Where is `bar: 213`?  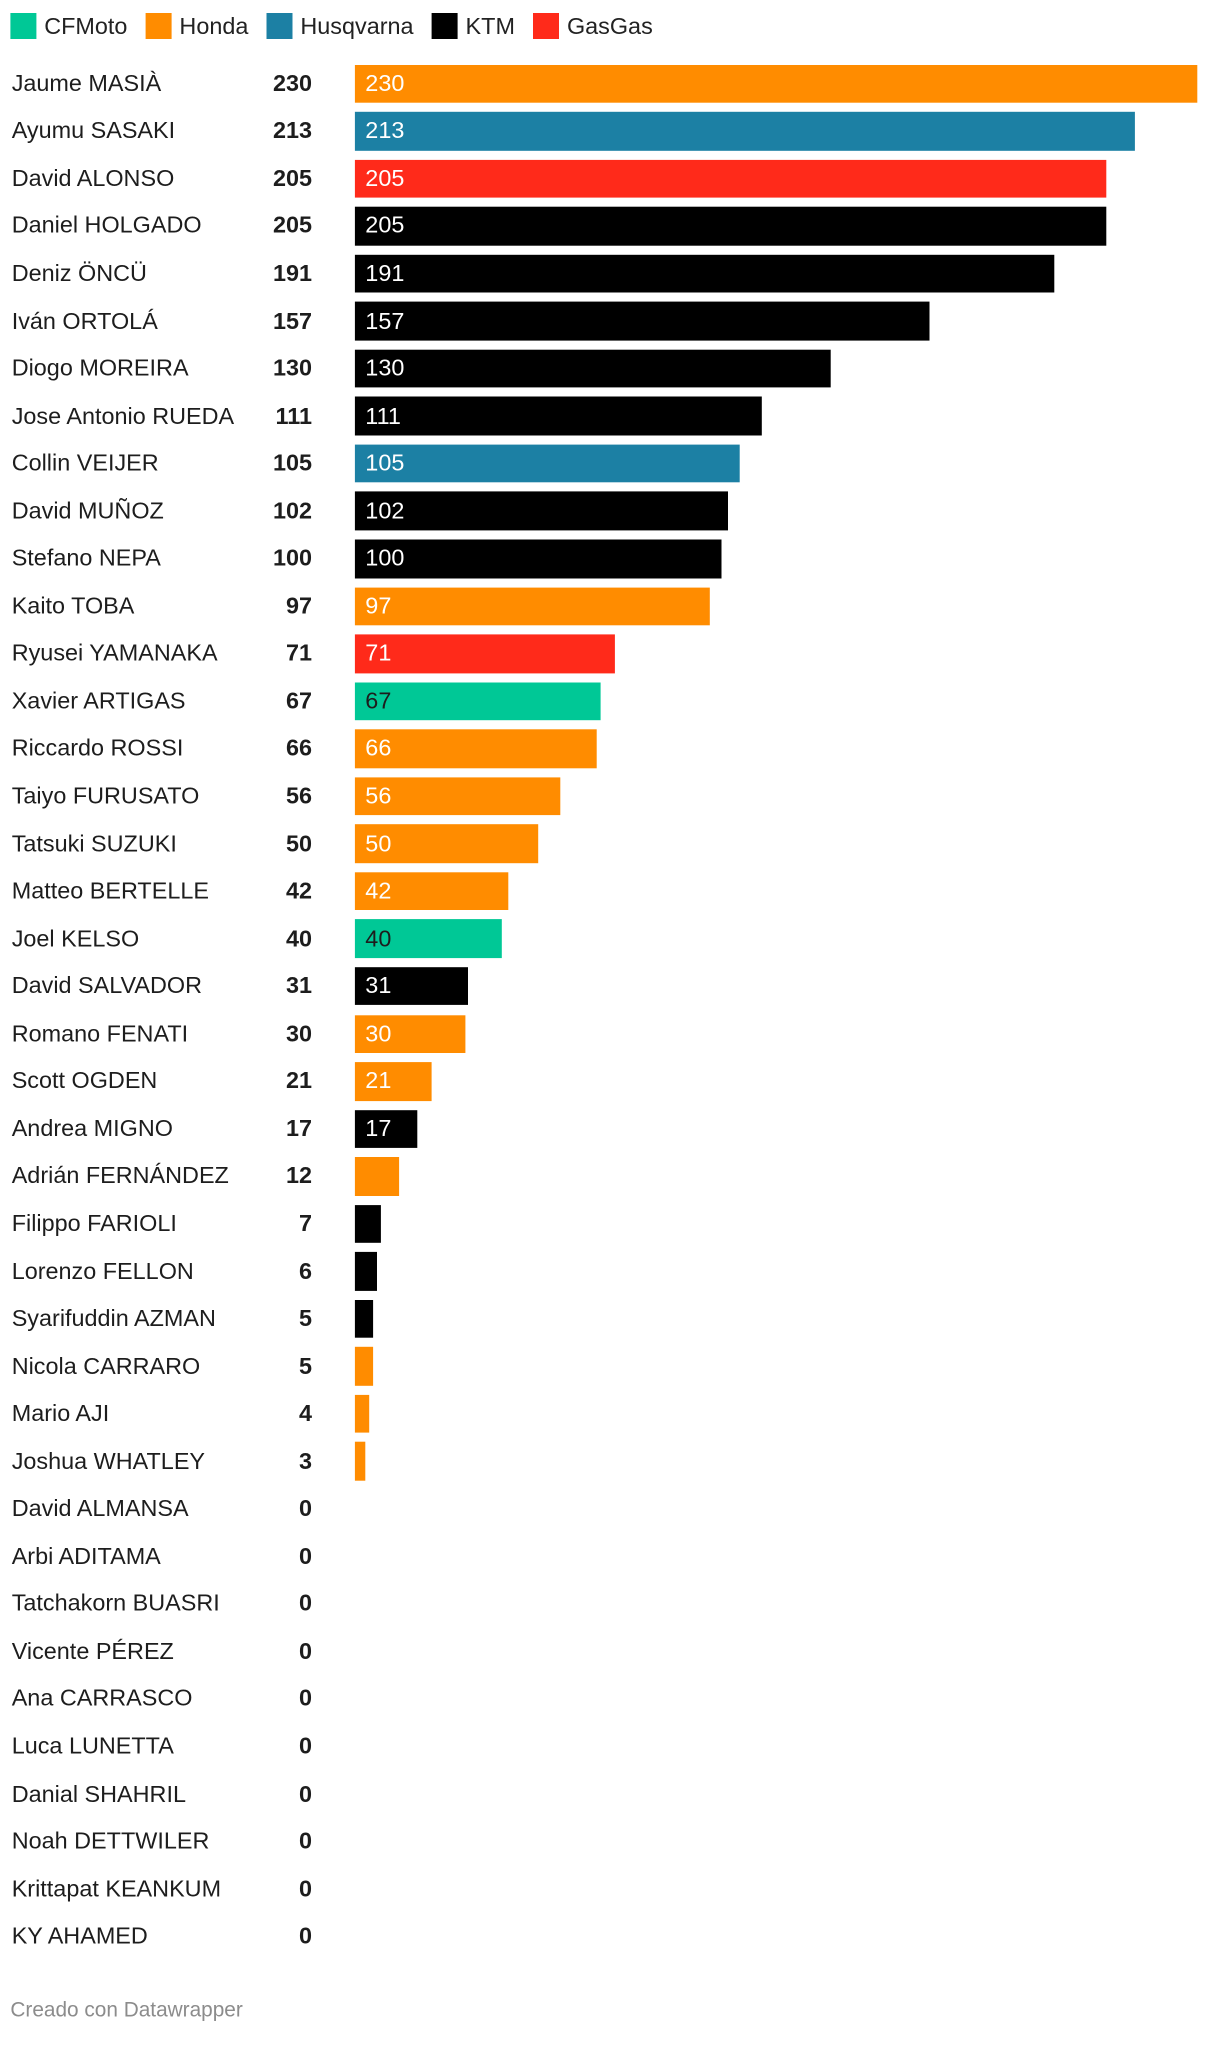
bar: 213 is located at coordinates (745, 131).